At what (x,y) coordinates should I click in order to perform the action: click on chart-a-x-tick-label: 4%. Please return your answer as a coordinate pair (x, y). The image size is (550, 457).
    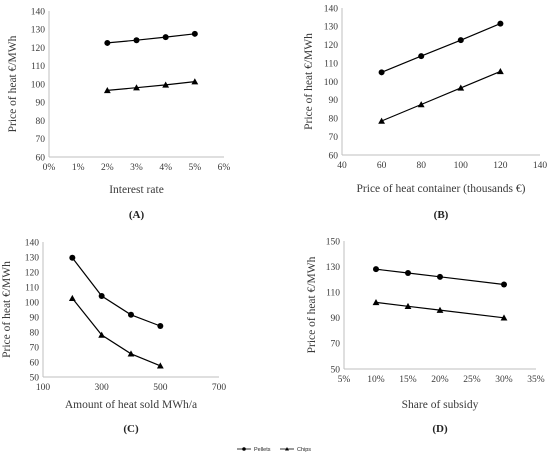
    Looking at the image, I should click on (165, 168).